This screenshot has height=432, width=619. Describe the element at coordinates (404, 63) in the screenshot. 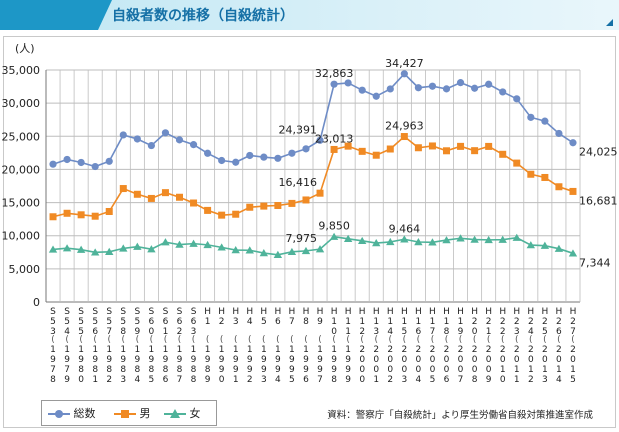

I see `data-label-total: 34,427` at that location.